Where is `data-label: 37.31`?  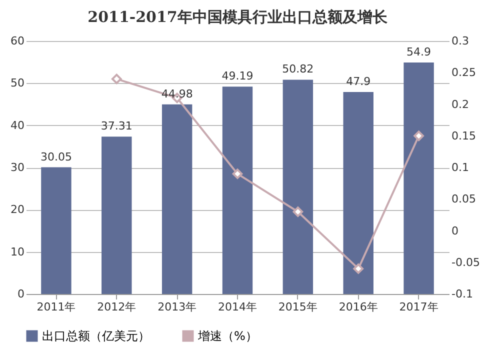 data-label: 37.31 is located at coordinates (116, 126).